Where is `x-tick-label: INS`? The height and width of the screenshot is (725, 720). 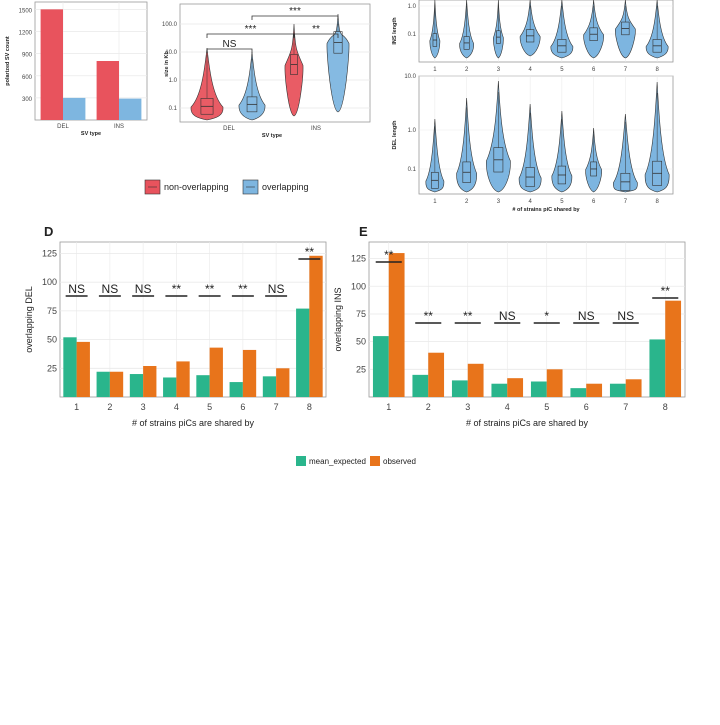 x-tick-label: INS is located at coordinates (119, 127).